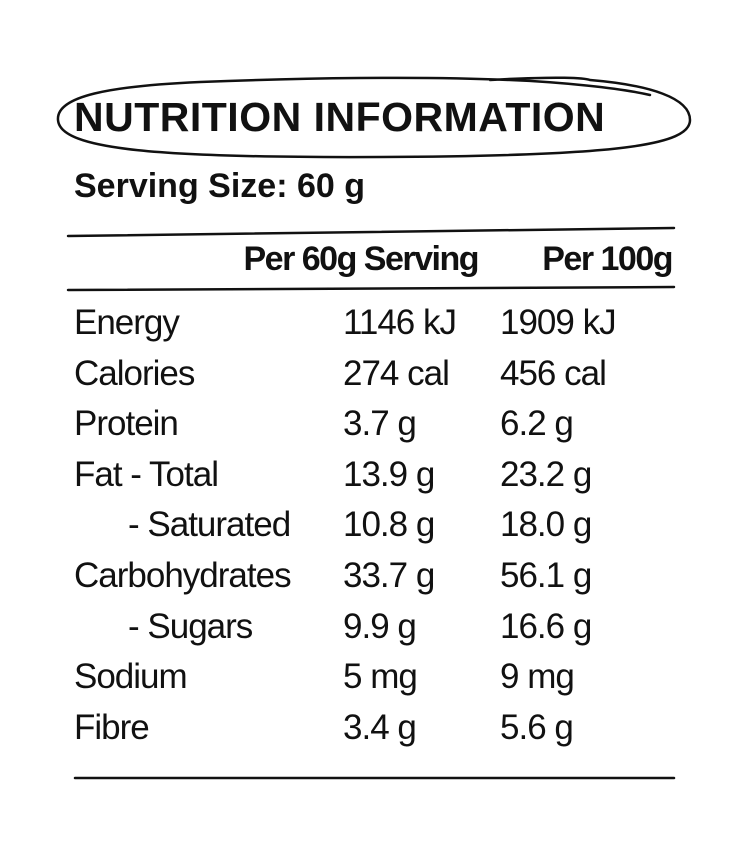  I want to click on nutrient-label: Protein, so click(126, 424).